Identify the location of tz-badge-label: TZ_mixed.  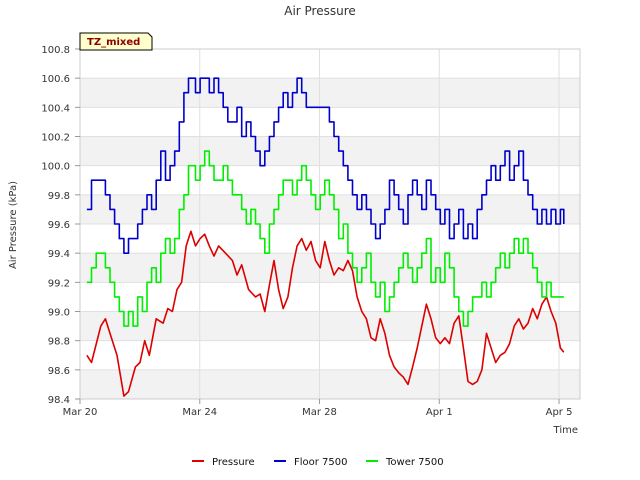
(113, 42).